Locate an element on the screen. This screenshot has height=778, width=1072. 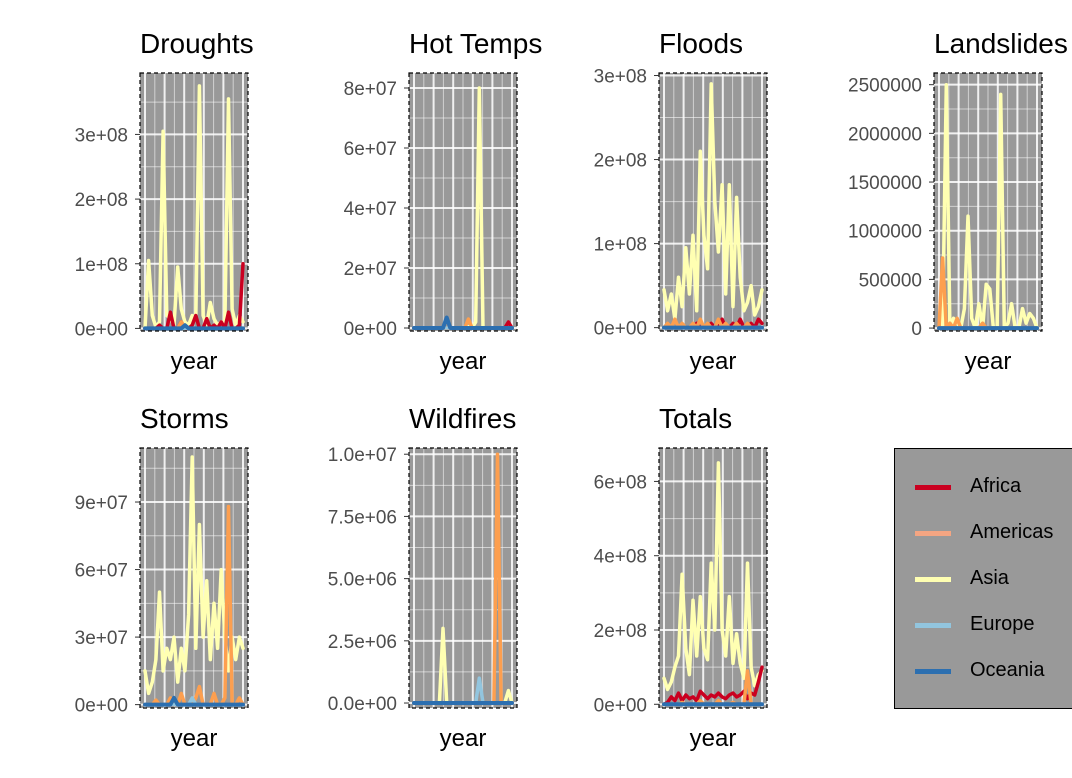
y-tick-label: 2000000 is located at coordinates (885, 134).